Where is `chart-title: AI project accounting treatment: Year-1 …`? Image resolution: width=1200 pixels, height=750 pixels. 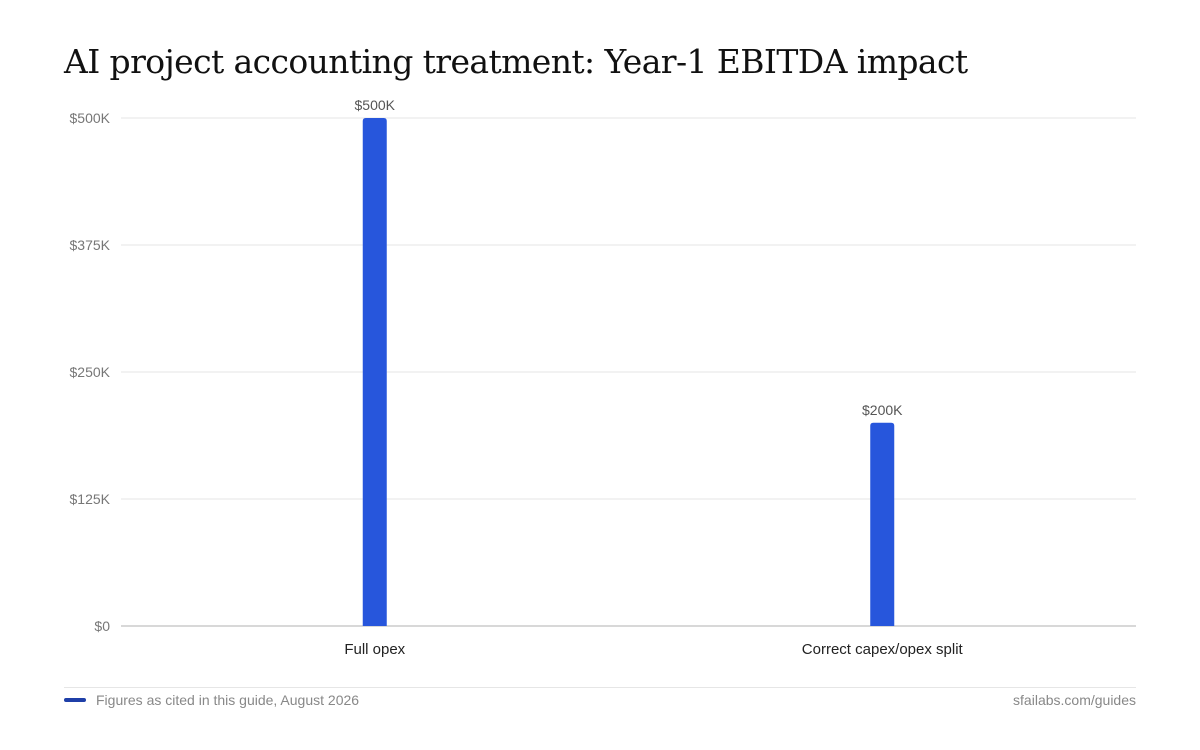 chart-title: AI project accounting treatment: Year-1 … is located at coordinates (516, 61).